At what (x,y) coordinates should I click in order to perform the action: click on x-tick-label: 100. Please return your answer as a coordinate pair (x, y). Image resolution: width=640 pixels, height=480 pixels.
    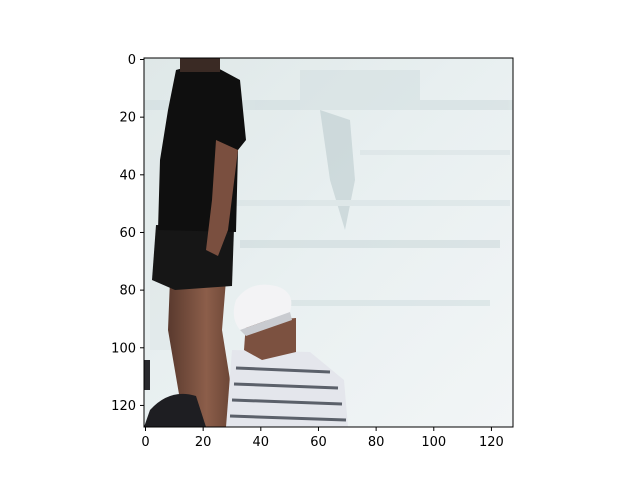
    Looking at the image, I should click on (433, 442).